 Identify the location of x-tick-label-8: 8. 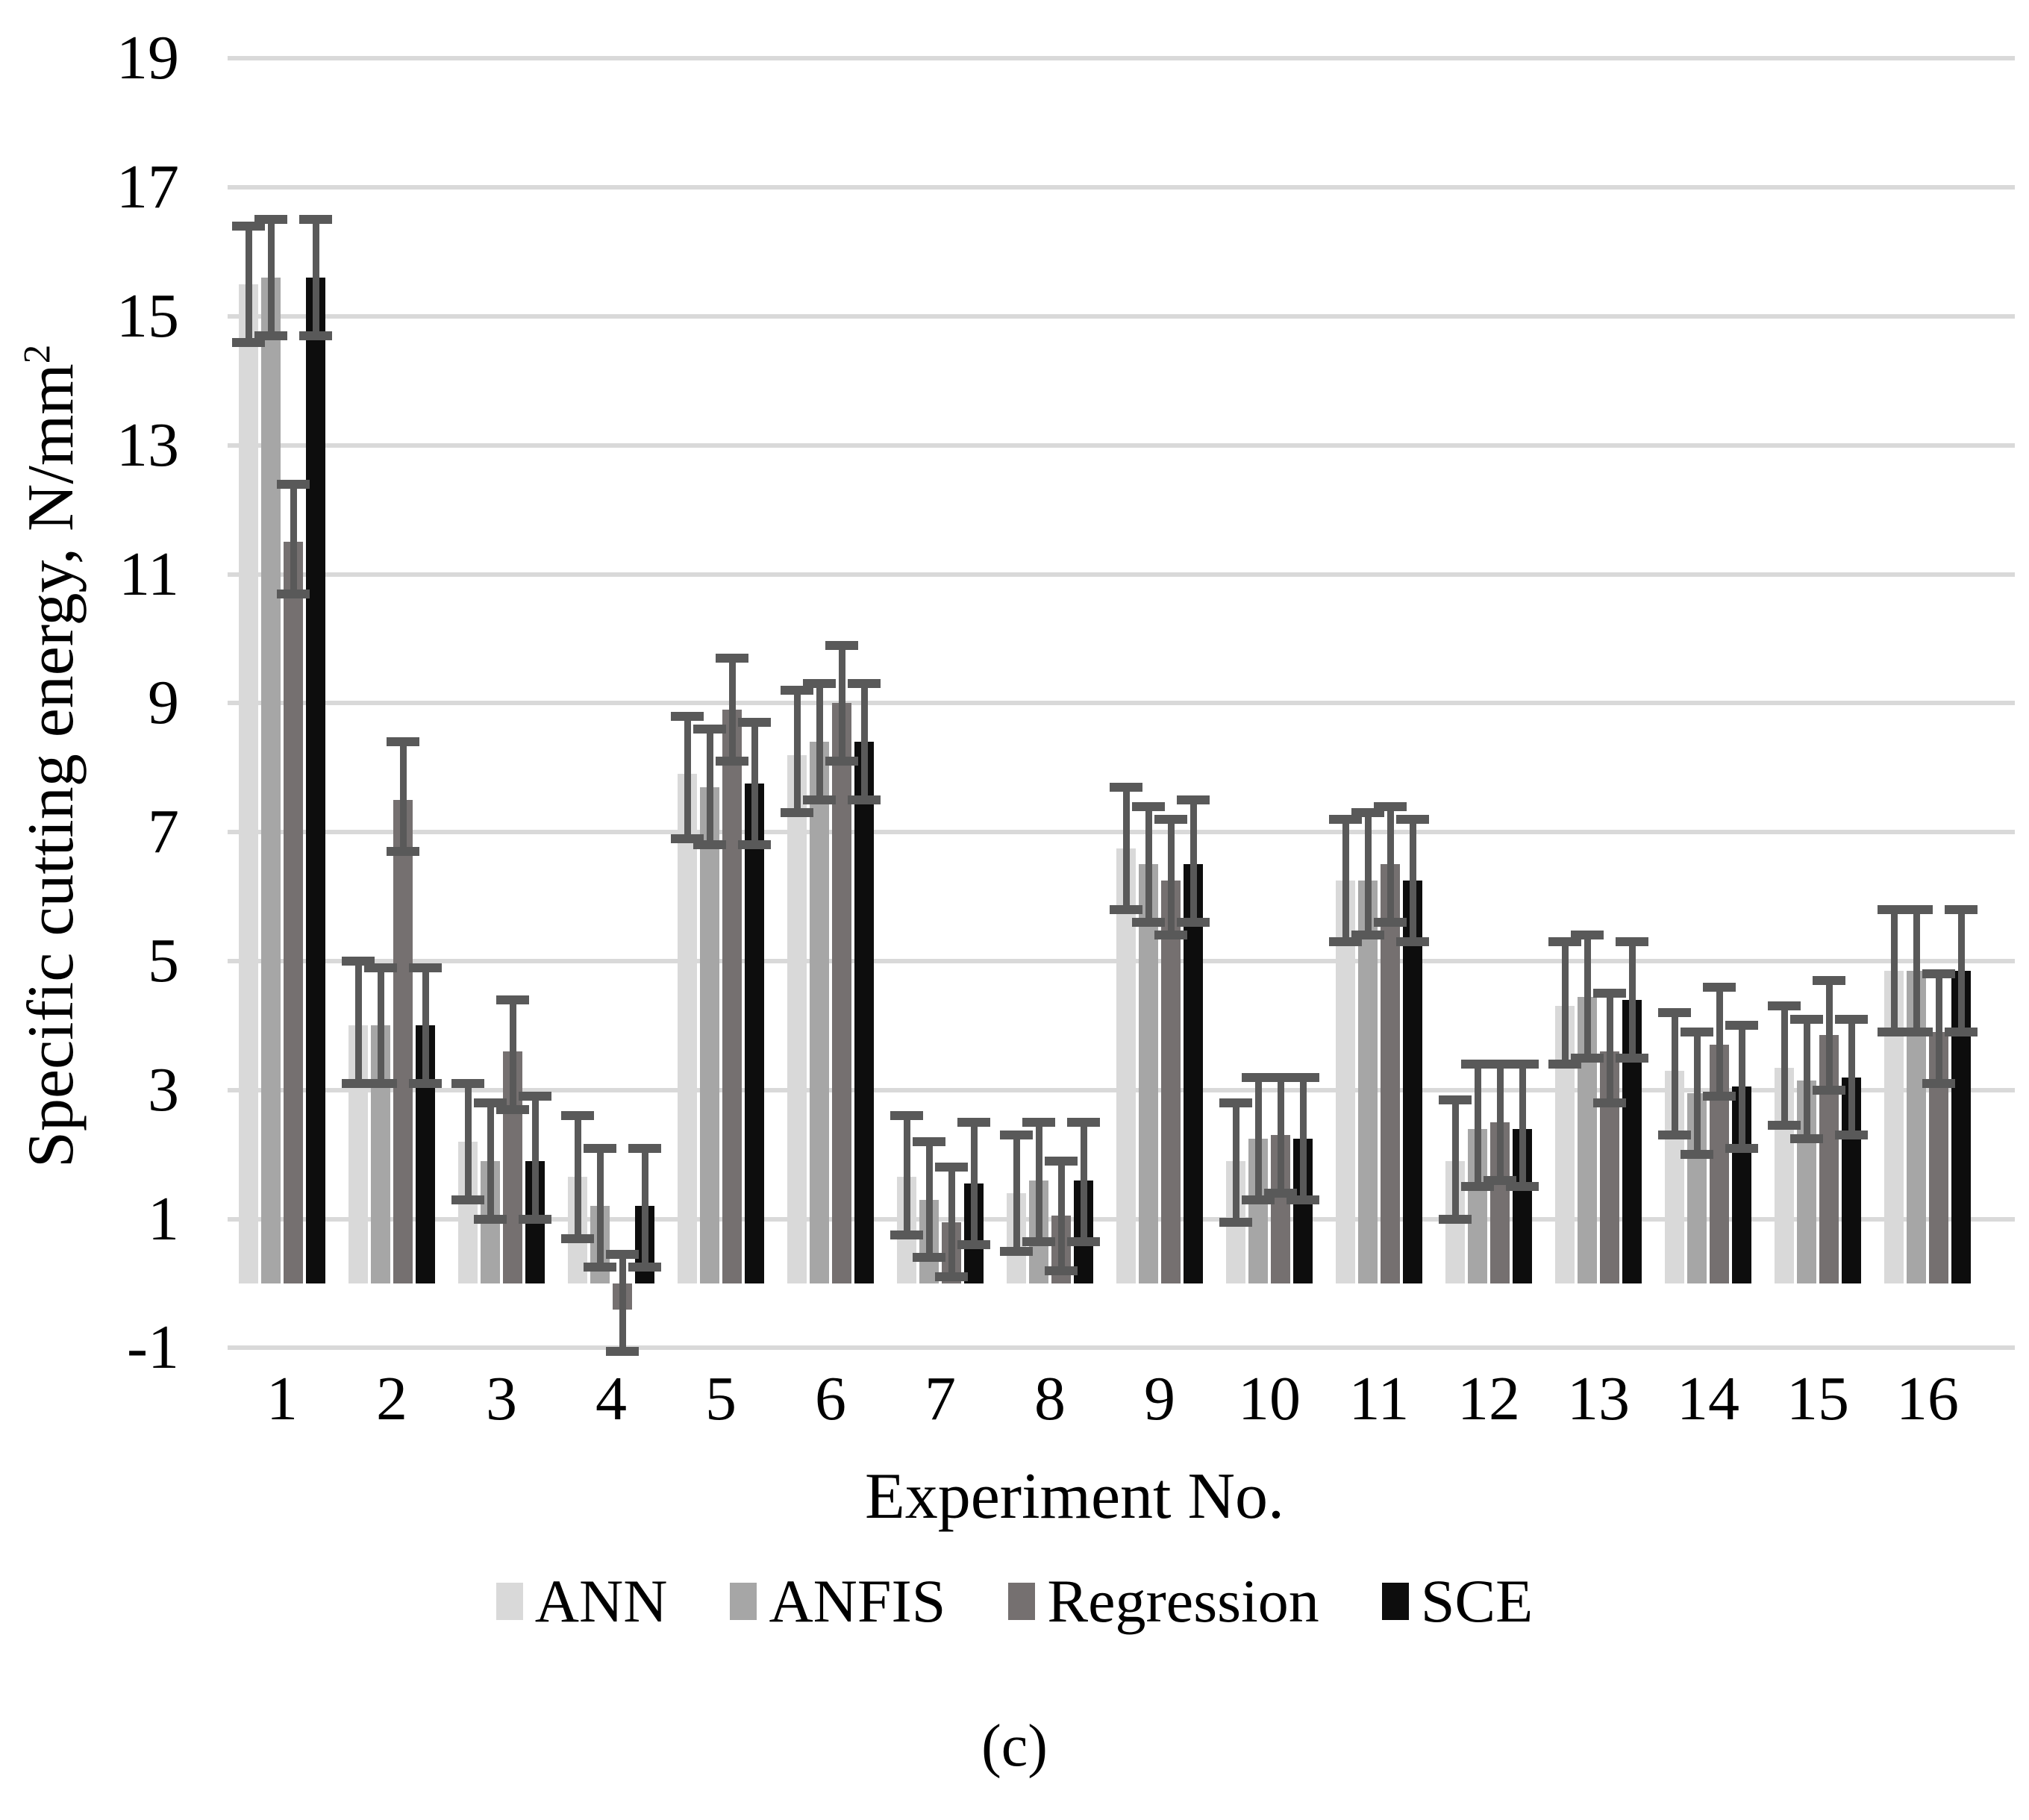
(1050, 1398).